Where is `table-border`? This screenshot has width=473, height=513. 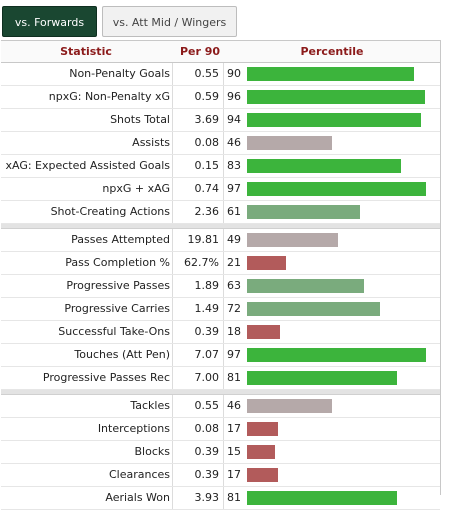 table-border is located at coordinates (440, 267).